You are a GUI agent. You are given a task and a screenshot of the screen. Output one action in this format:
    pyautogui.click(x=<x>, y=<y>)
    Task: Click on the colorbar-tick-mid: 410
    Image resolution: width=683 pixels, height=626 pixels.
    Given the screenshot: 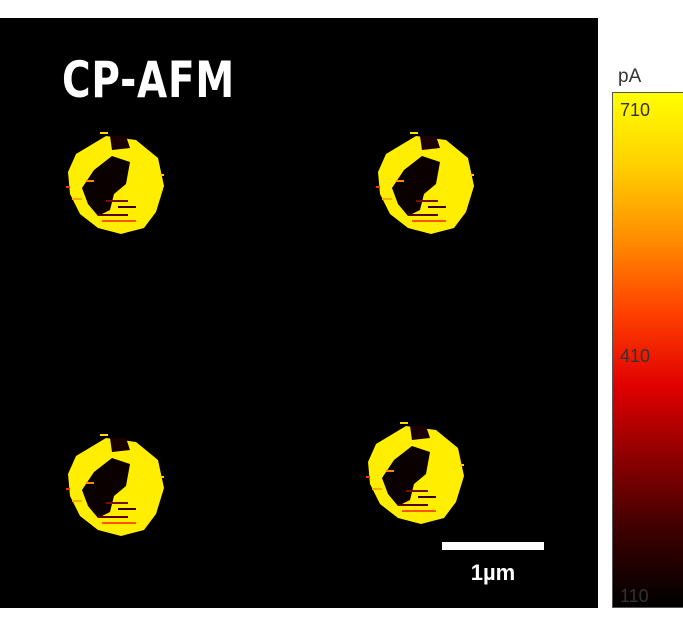 What is the action you would take?
    pyautogui.click(x=635, y=356)
    